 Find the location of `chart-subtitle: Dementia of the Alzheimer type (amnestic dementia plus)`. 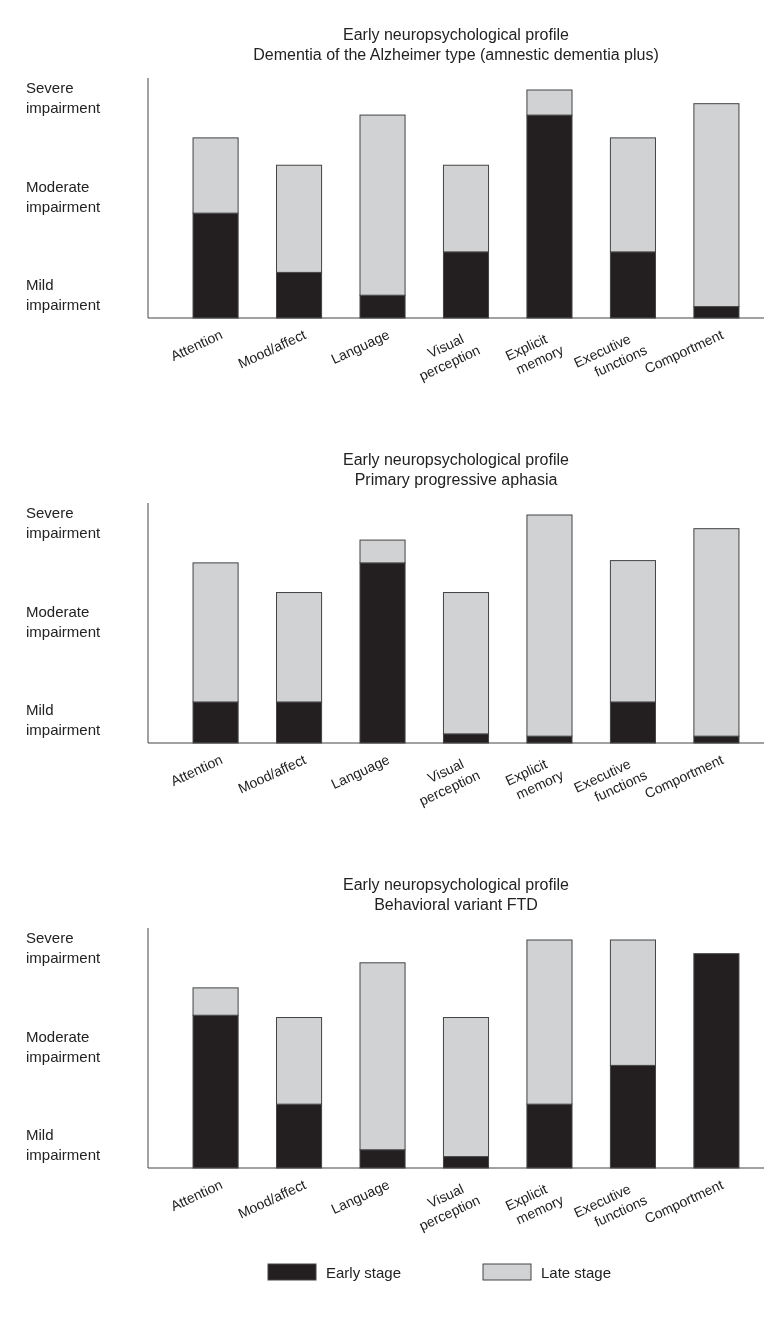

chart-subtitle: Dementia of the Alzheimer type (amnestic dementia plus) is located at coordinates (456, 54).